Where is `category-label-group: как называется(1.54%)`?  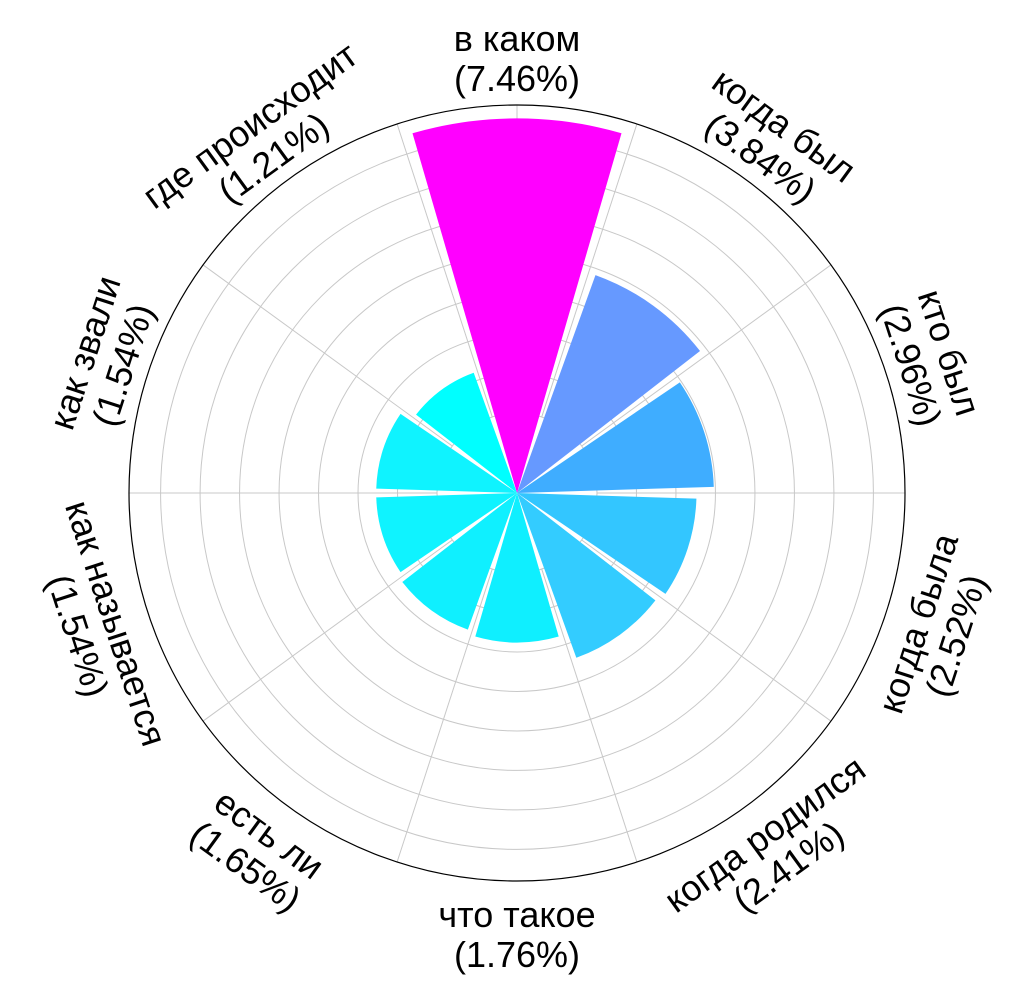
category-label-group: как называется(1.54%) is located at coordinates (107, 623).